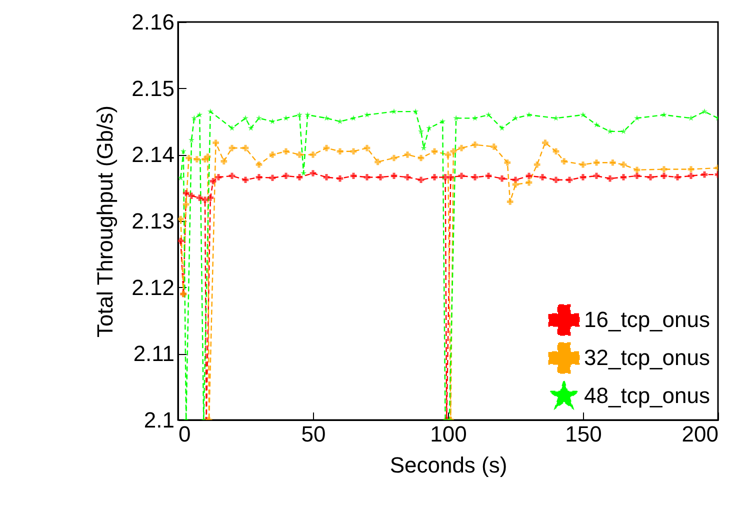 The image size is (746, 517). Describe the element at coordinates (700, 434) in the screenshot. I see `x-tick-label: 200` at that location.